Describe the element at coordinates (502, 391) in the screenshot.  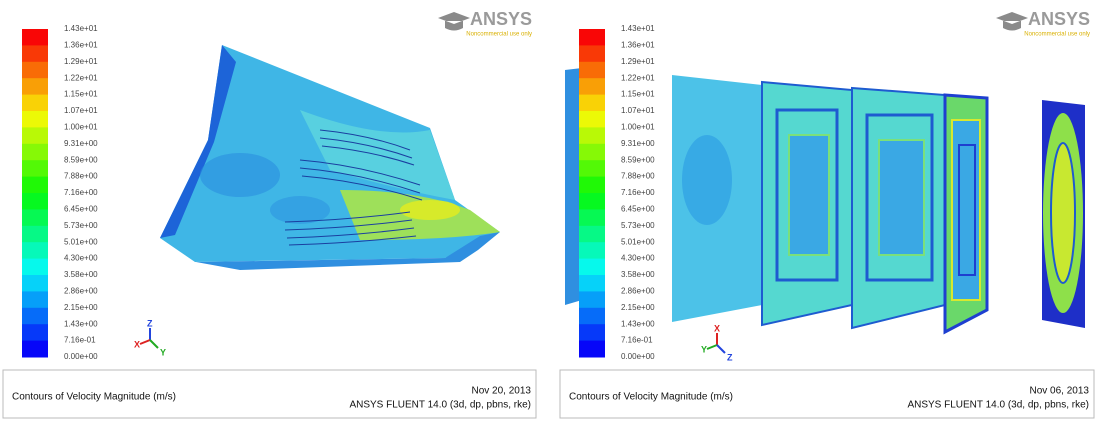
I see `date: Nov 20, 2013` at that location.